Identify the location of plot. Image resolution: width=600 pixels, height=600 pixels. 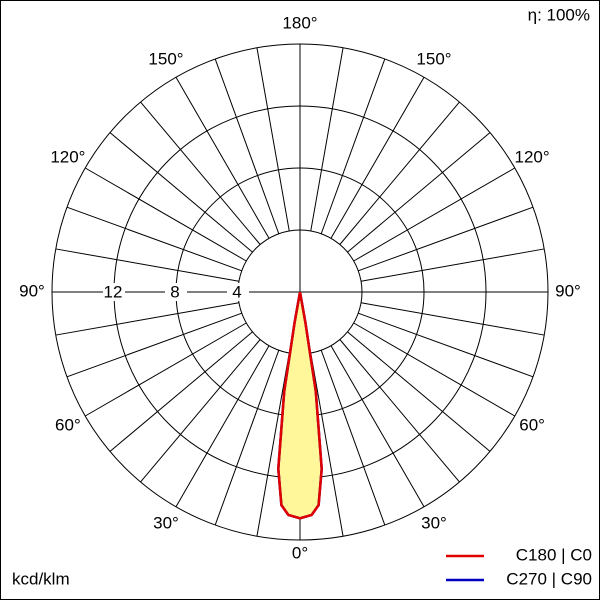
(300, 405).